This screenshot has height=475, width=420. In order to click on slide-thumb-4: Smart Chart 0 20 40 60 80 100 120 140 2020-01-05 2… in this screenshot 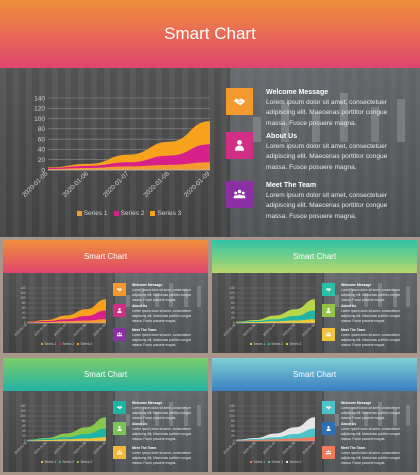, I will do `click(314, 415)`.